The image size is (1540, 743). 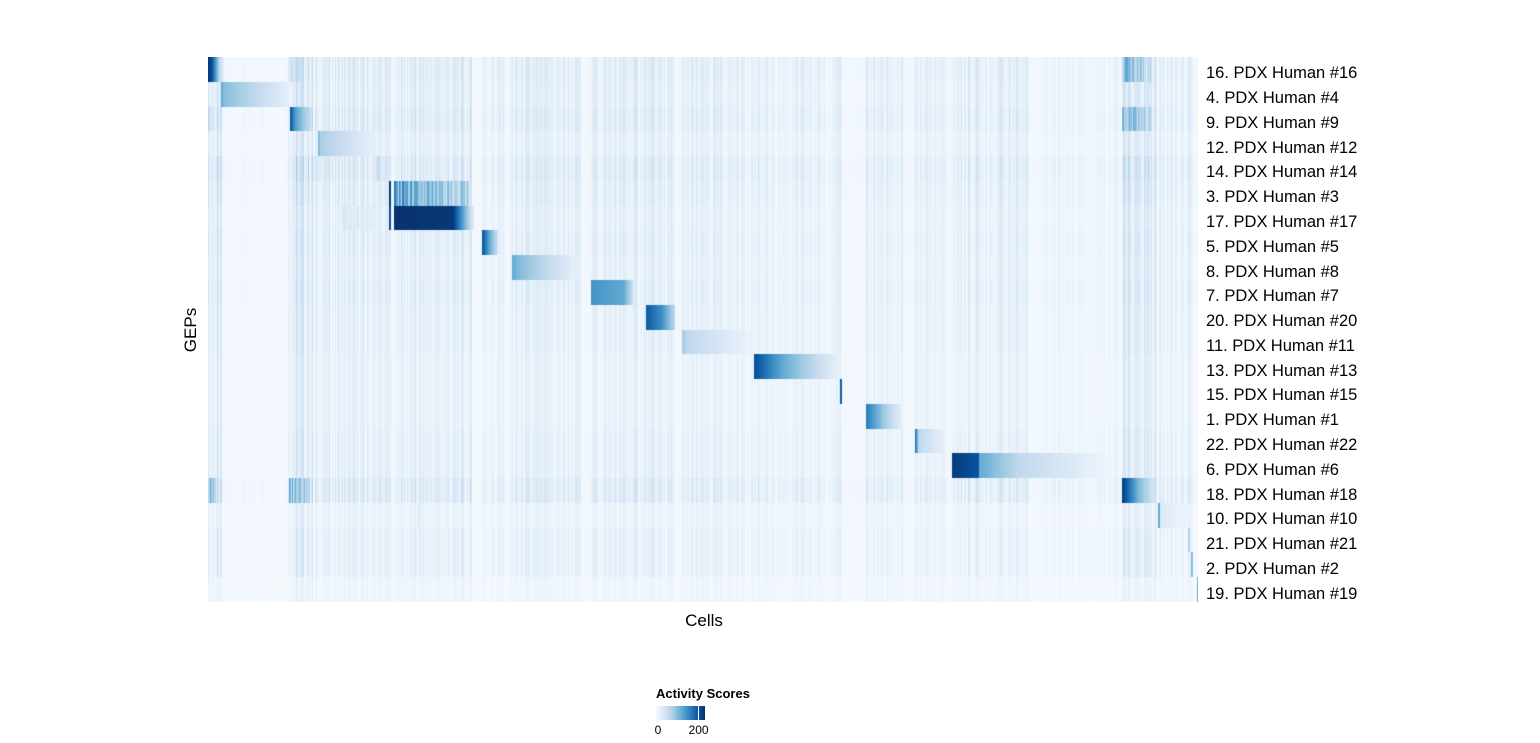 What do you see at coordinates (1282, 395) in the screenshot?
I see `row-label: 15. PDX Human #15` at bounding box center [1282, 395].